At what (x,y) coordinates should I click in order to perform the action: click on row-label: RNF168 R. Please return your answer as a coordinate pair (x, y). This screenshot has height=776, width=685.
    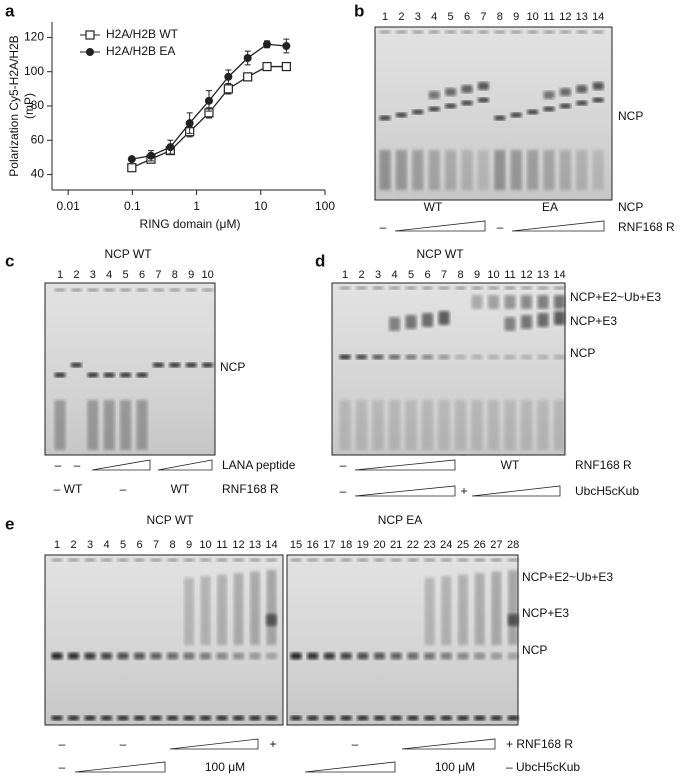
    Looking at the image, I should click on (250, 489).